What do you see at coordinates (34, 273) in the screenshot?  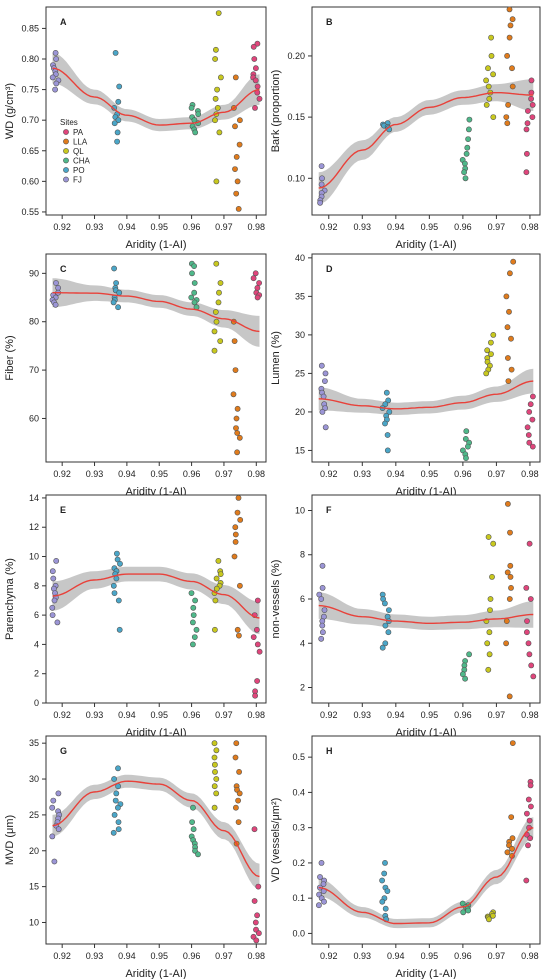 I see `y-tick-label: 90` at bounding box center [34, 273].